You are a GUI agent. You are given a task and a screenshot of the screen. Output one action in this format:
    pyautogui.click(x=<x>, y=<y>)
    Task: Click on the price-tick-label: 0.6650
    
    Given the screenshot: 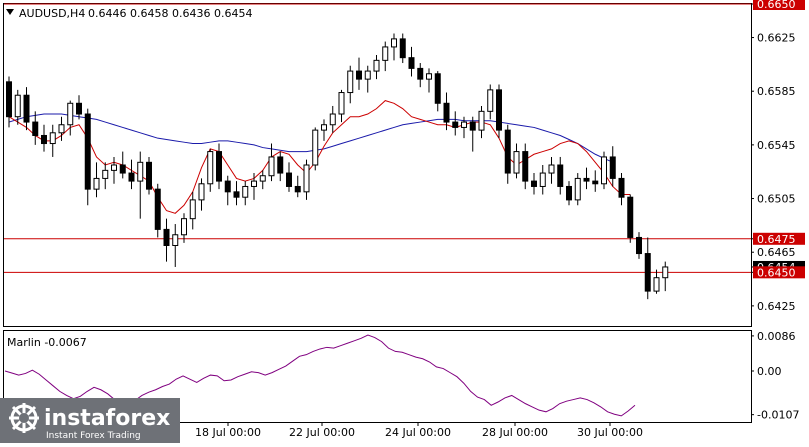 What is the action you would take?
    pyautogui.click(x=776, y=5)
    